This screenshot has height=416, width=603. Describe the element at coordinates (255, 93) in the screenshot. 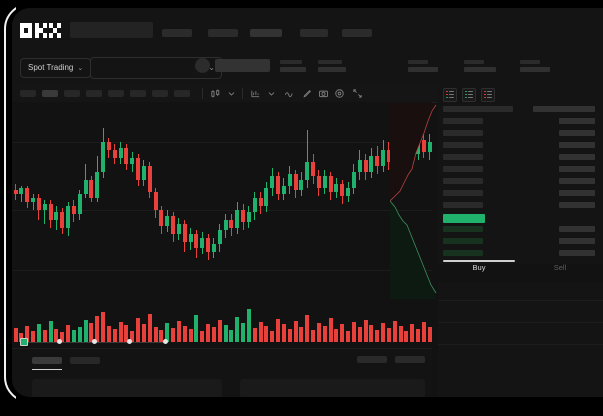

I see `indicator-icon` at that location.